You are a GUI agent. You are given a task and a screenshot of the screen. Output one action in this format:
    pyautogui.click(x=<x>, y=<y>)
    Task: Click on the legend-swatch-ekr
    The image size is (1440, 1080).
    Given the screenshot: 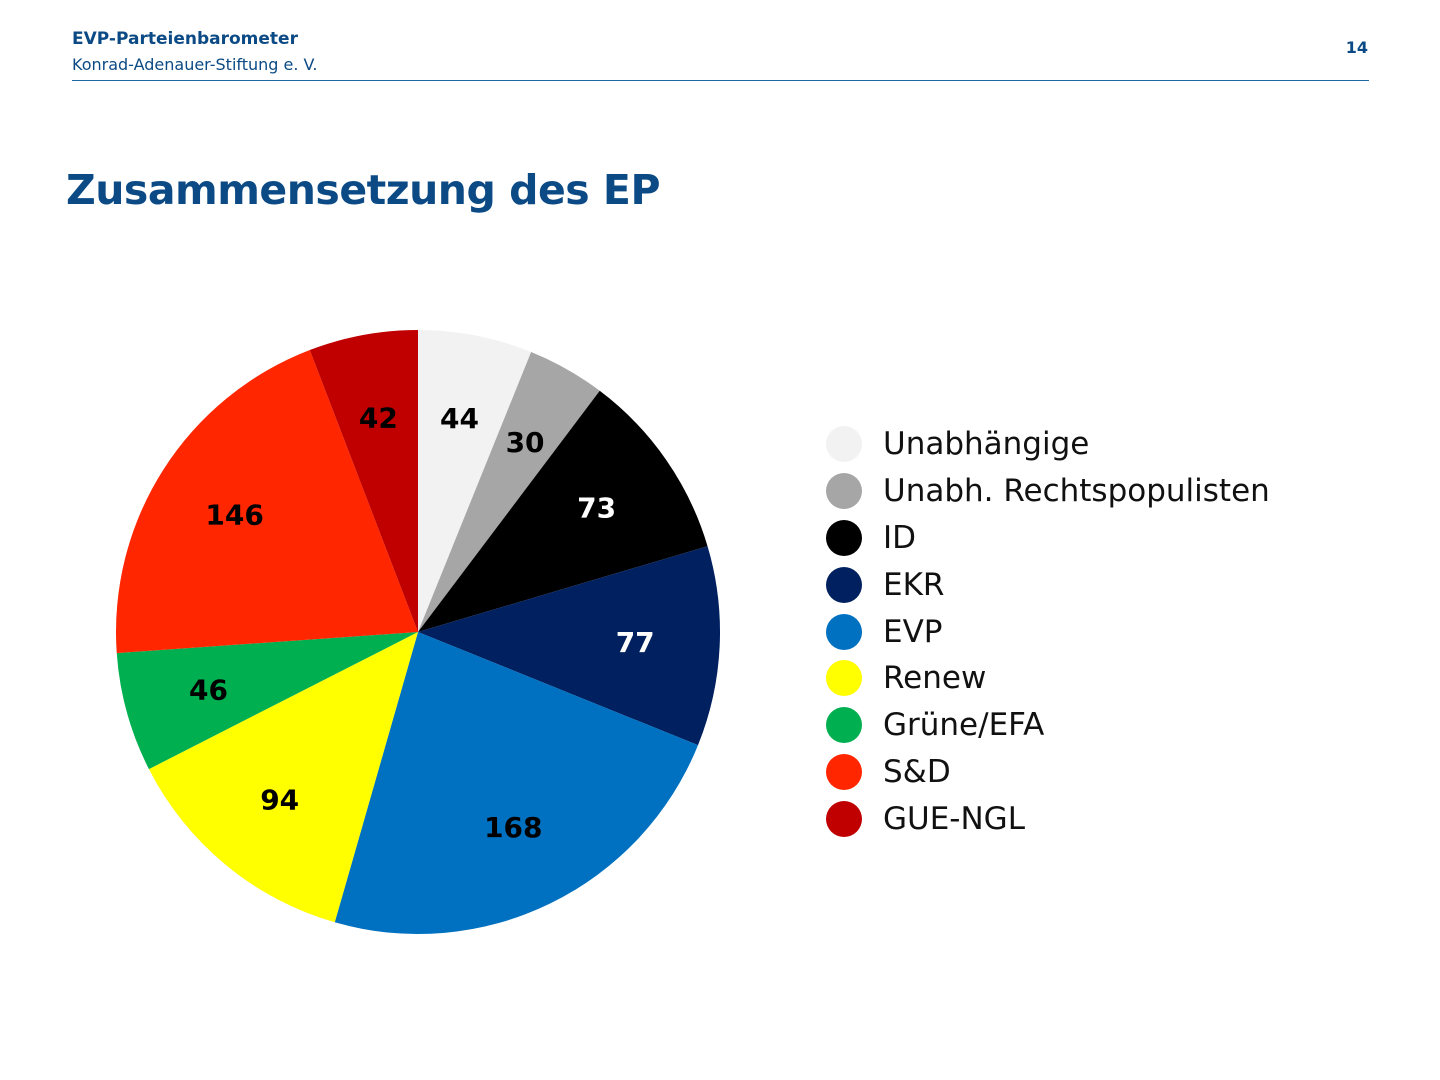 What is the action you would take?
    pyautogui.click(x=844, y=584)
    